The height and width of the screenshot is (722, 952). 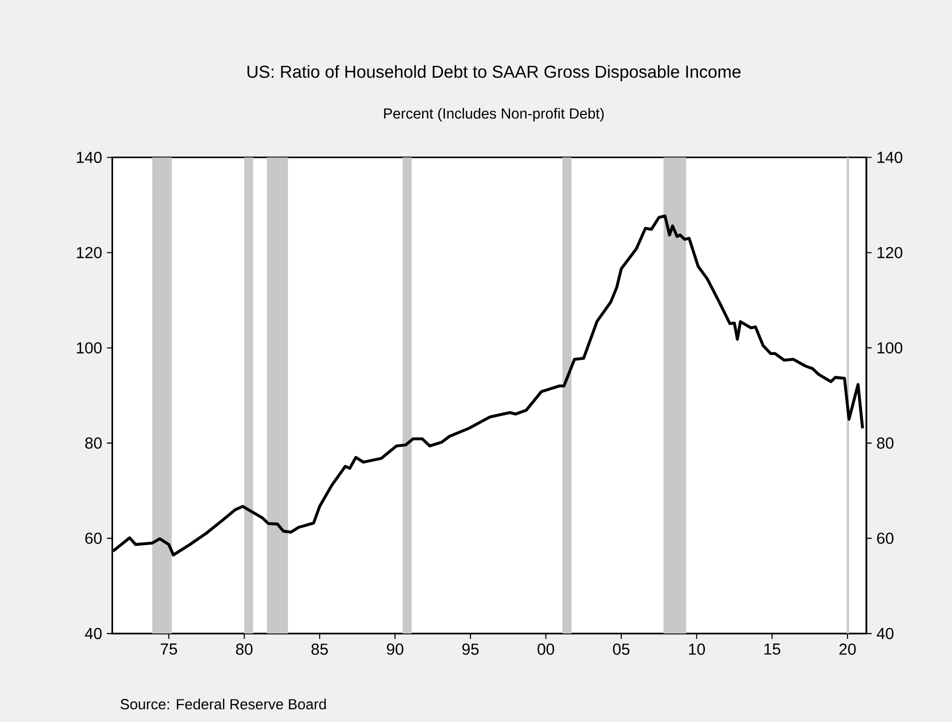 I want to click on x-tick-label: 05, so click(x=621, y=649).